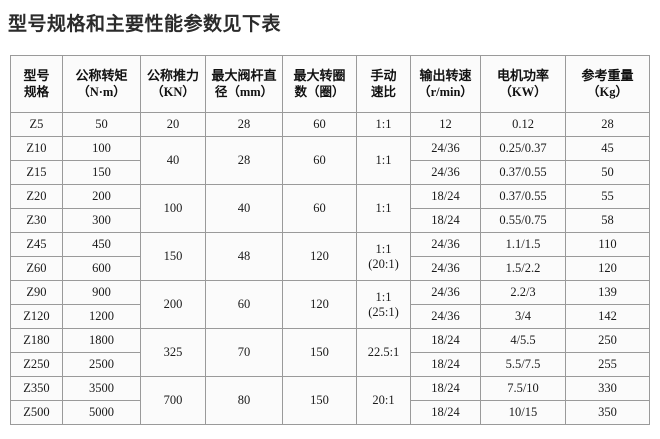 The height and width of the screenshot is (439, 660). What do you see at coordinates (36, 124) in the screenshot?
I see `cell-model: Z5` at bounding box center [36, 124].